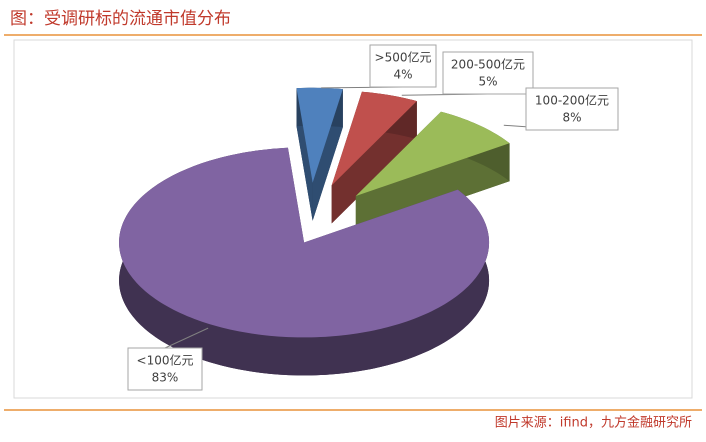 The height and width of the screenshot is (442, 706). Describe the element at coordinates (403, 57) in the screenshot. I see `category-label: >500亿元` at that location.